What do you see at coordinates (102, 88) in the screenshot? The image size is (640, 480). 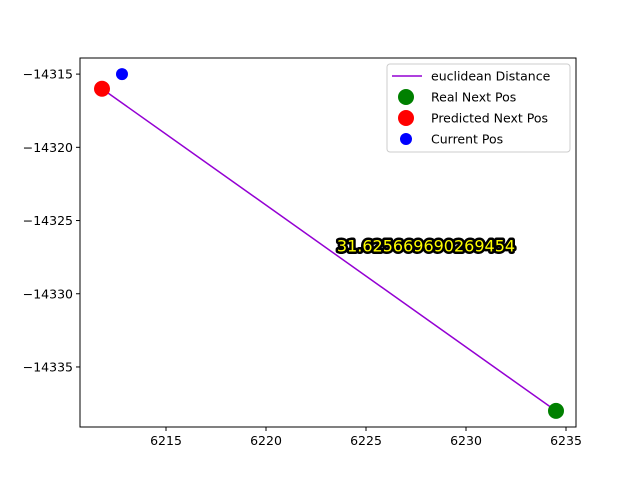 I see `predicted-next-pos-point` at bounding box center [102, 88].